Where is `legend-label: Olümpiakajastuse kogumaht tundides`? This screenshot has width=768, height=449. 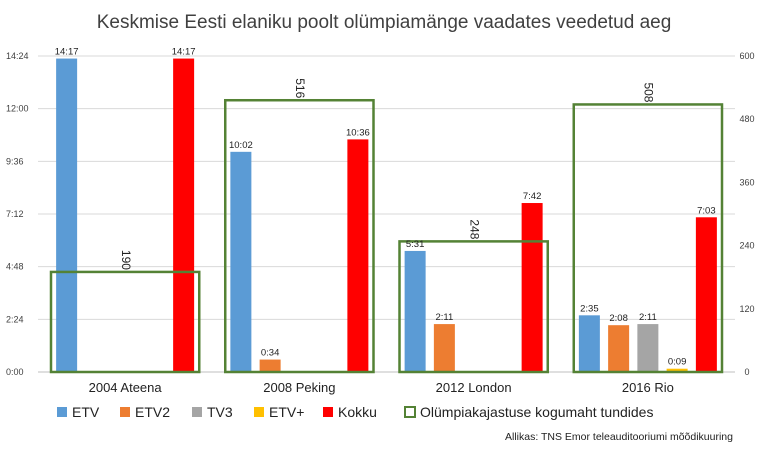
legend-label: Olümpiakajastuse kogumaht tundides is located at coordinates (536, 412).